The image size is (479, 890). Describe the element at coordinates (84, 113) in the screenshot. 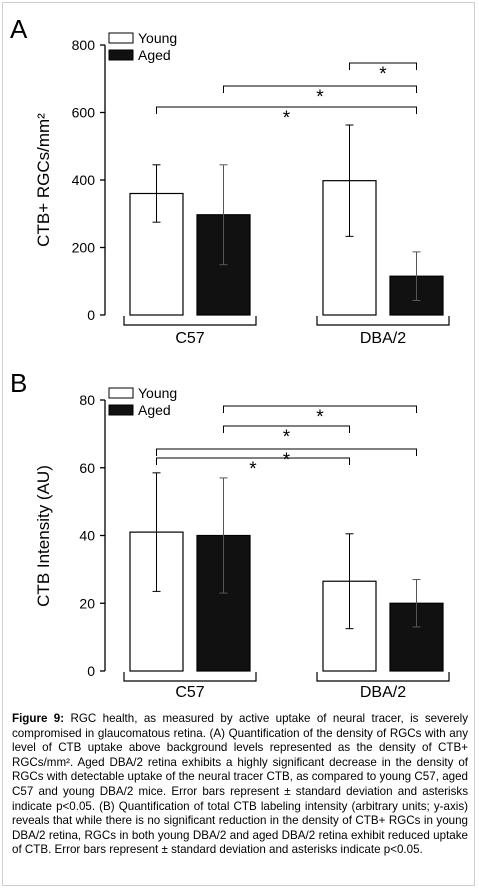

I see `y-tick-label: 600` at that location.